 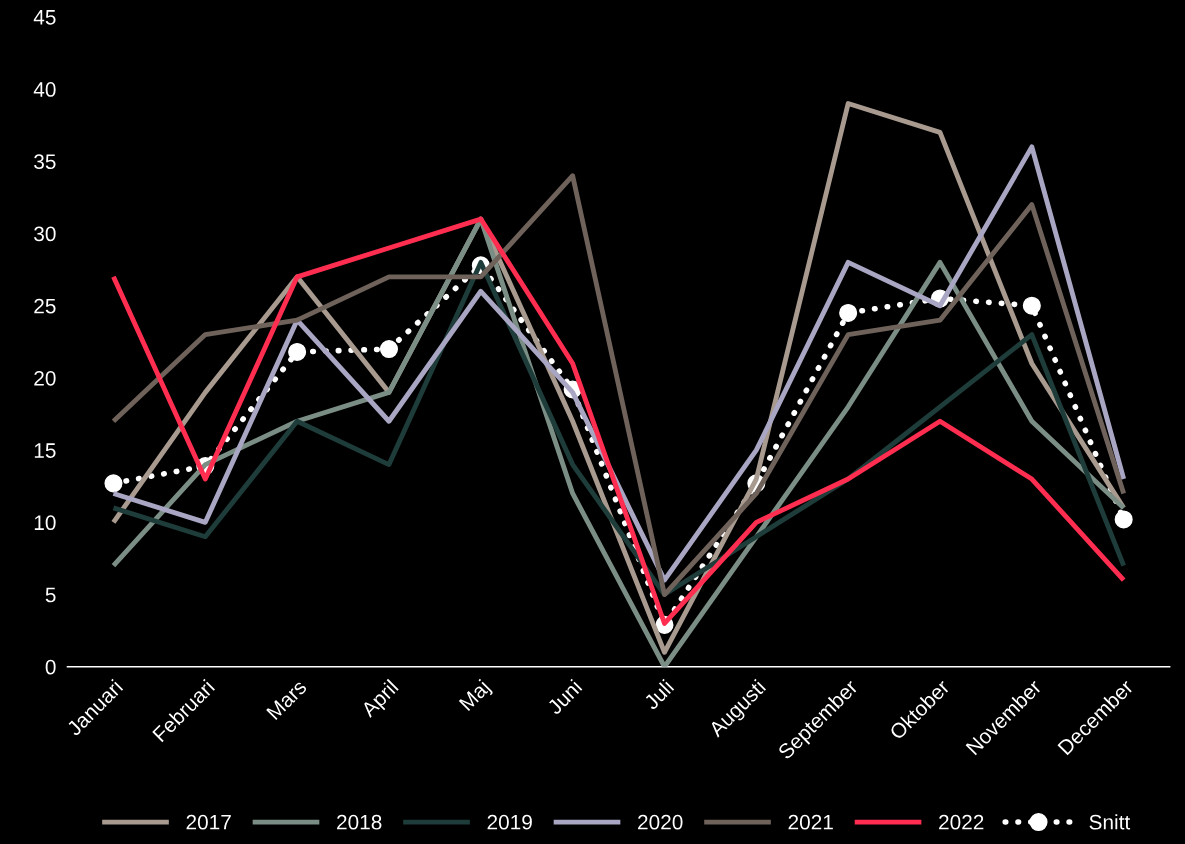 I want to click on legend-label: 2017, so click(x=208, y=822).